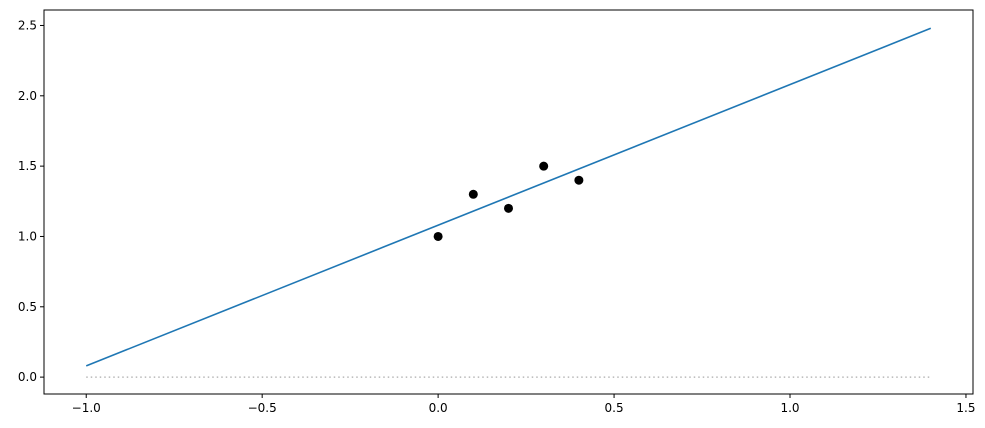 The height and width of the screenshot is (428, 985). I want to click on y-tick-label: 0.5, so click(27, 307).